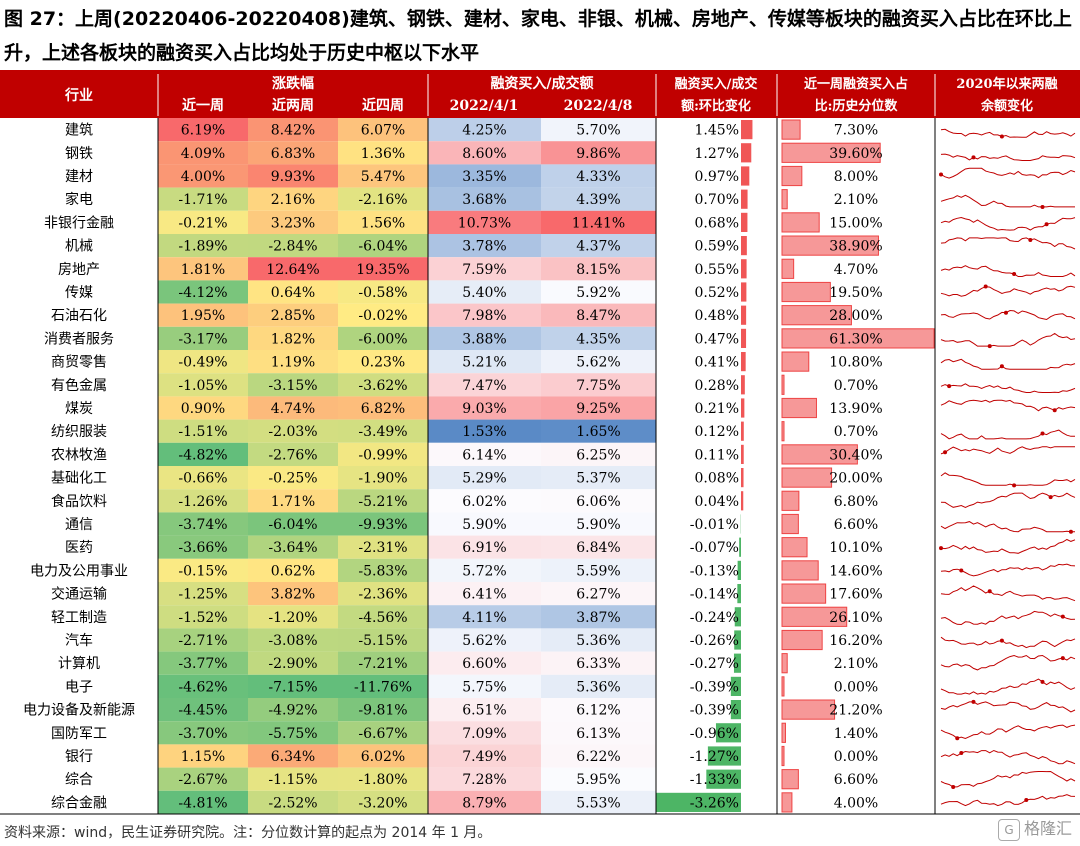  Describe the element at coordinates (717, 386) in the screenshot. I see `mom-value: 0.28%` at that location.